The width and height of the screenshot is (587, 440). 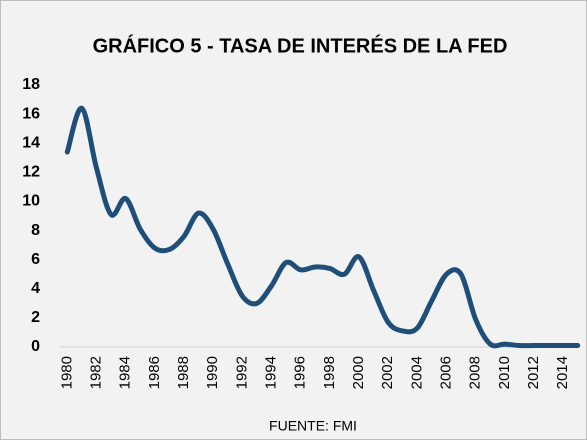 I want to click on x-tick-label: 2006, so click(x=445, y=372).